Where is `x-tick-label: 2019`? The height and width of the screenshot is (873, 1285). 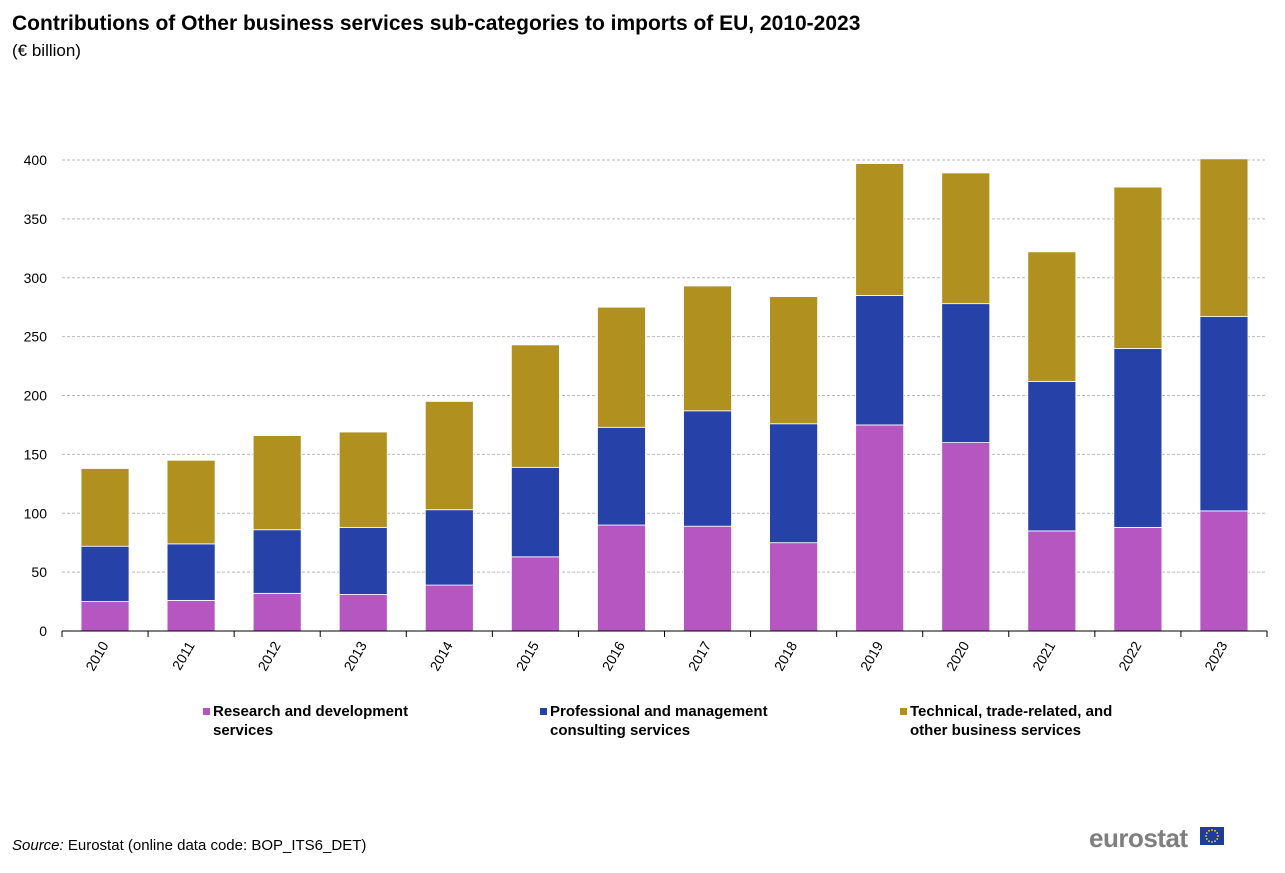 x-tick-label: 2019 is located at coordinates (872, 655).